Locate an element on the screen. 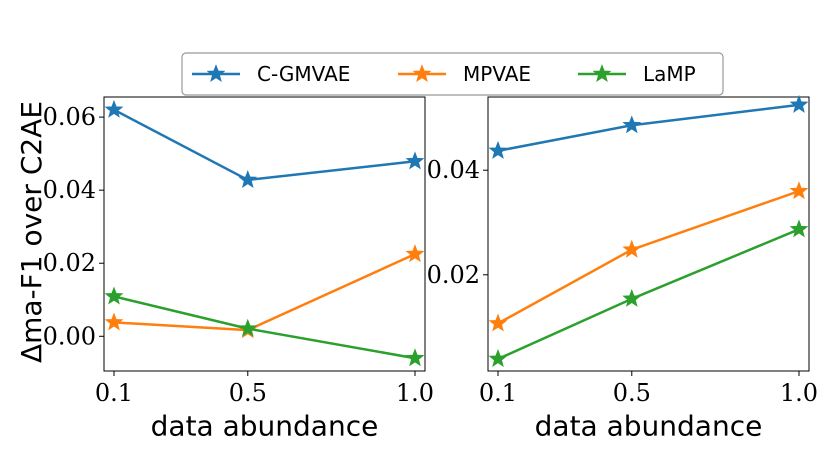 The image size is (831, 452). legend-entry-mpvae: MPVAE is located at coordinates (464, 74).